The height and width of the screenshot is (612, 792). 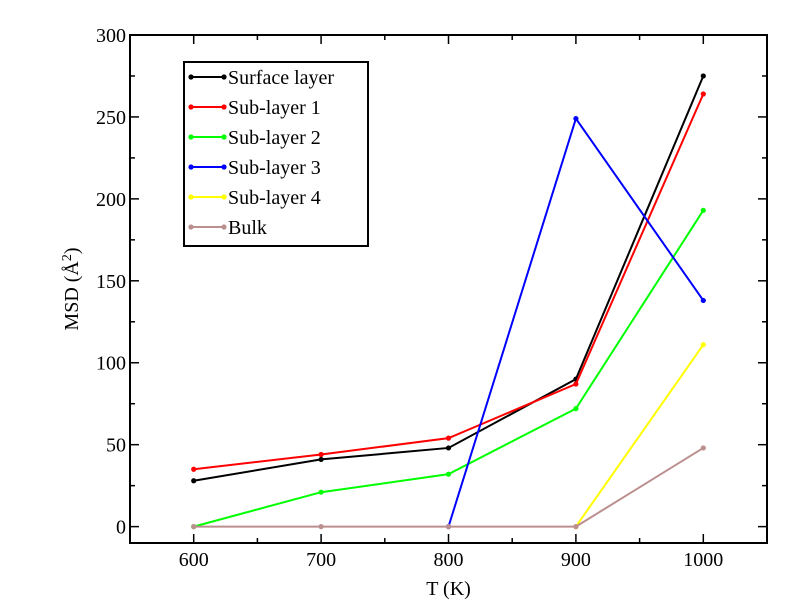 I want to click on legend-item: Sub-layer 1, so click(x=254, y=108).